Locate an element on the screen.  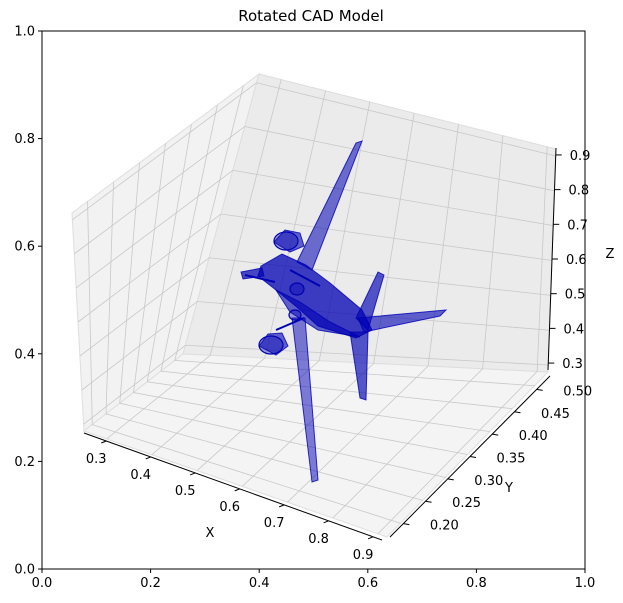
outer-x-tick-label: 0.6 is located at coordinates (367, 583).